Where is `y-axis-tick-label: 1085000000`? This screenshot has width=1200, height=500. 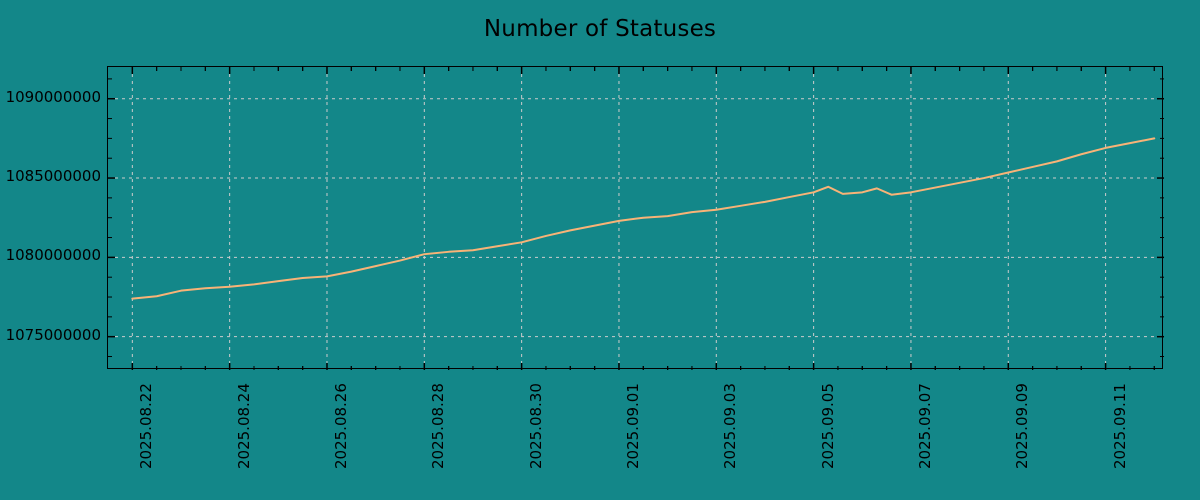 y-axis-tick-label: 1085000000 is located at coordinates (53, 176).